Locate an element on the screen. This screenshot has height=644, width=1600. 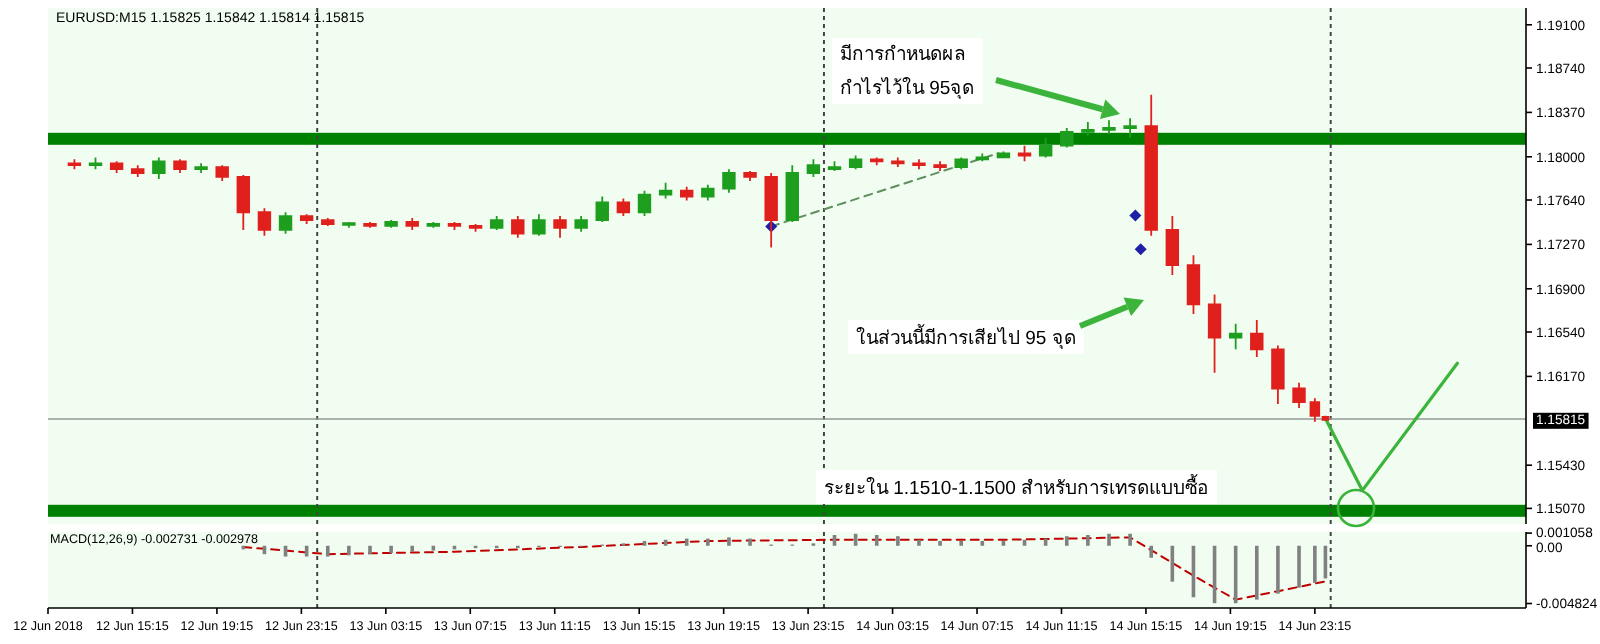
annotation: มีการกำหนดผล กำไรไว้ใน 95จุด is located at coordinates (907, 71).